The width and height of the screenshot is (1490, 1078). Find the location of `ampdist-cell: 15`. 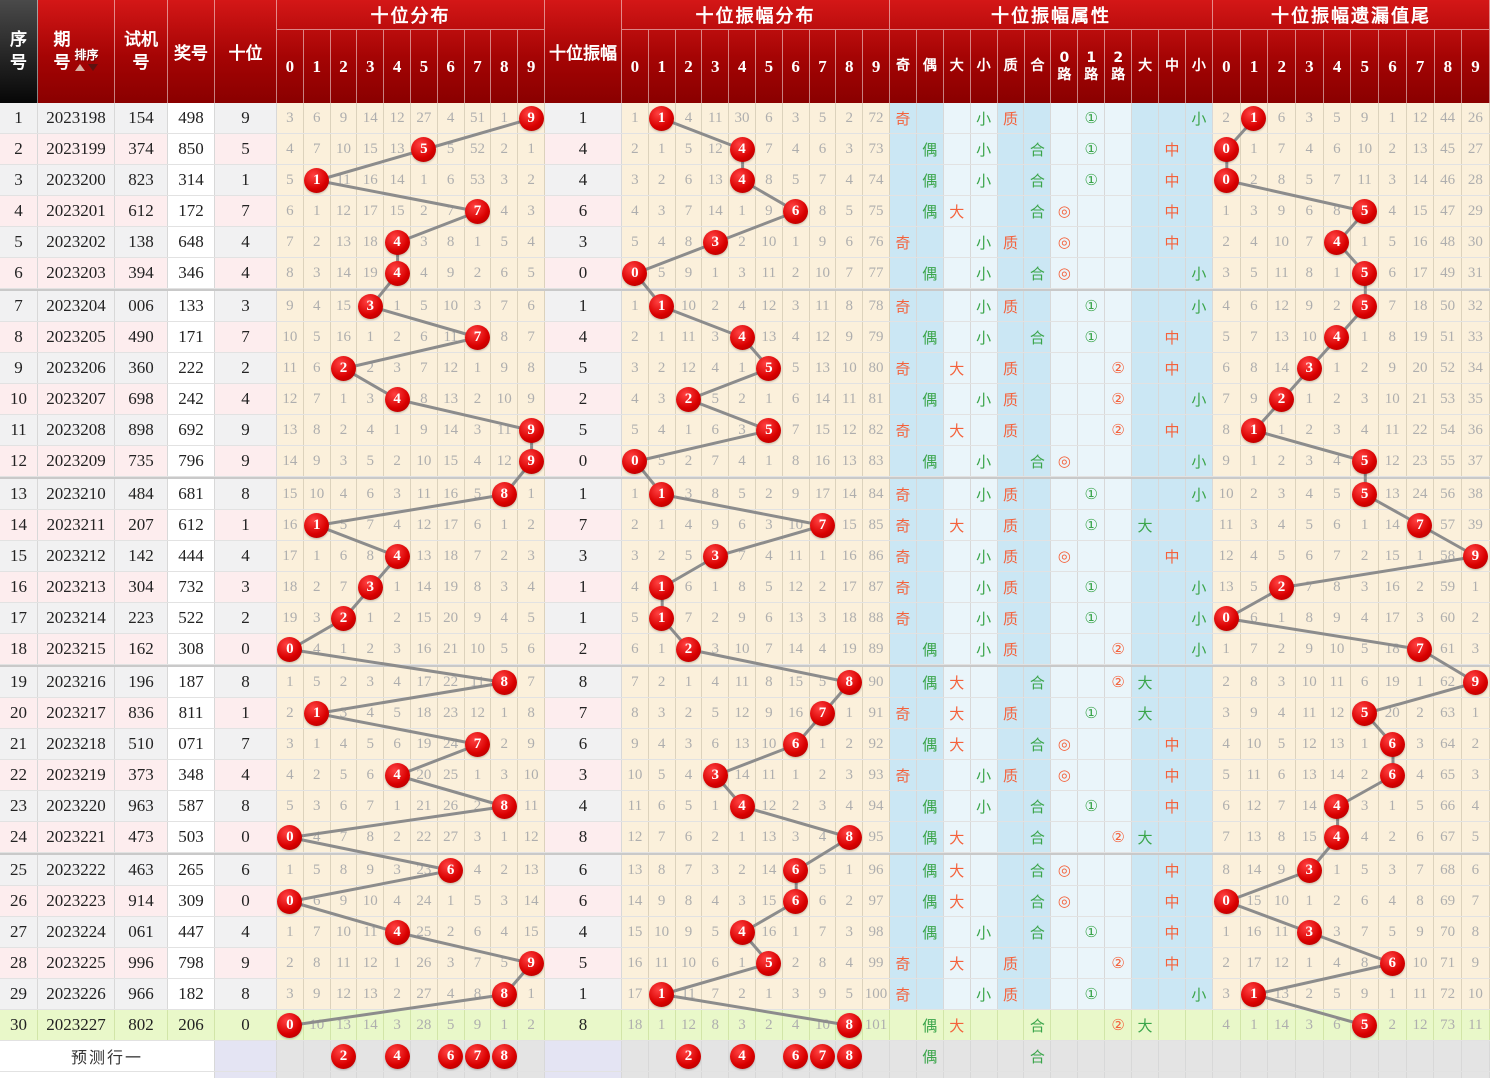

ampdist-cell: 15 is located at coordinates (635, 932).